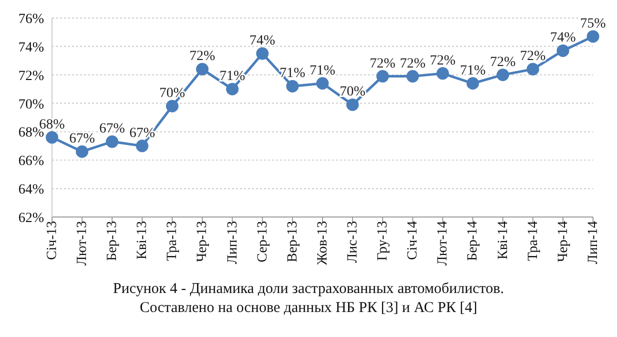  Describe the element at coordinates (593, 242) in the screenshot. I see `x-tick-label: Лип-14` at that location.